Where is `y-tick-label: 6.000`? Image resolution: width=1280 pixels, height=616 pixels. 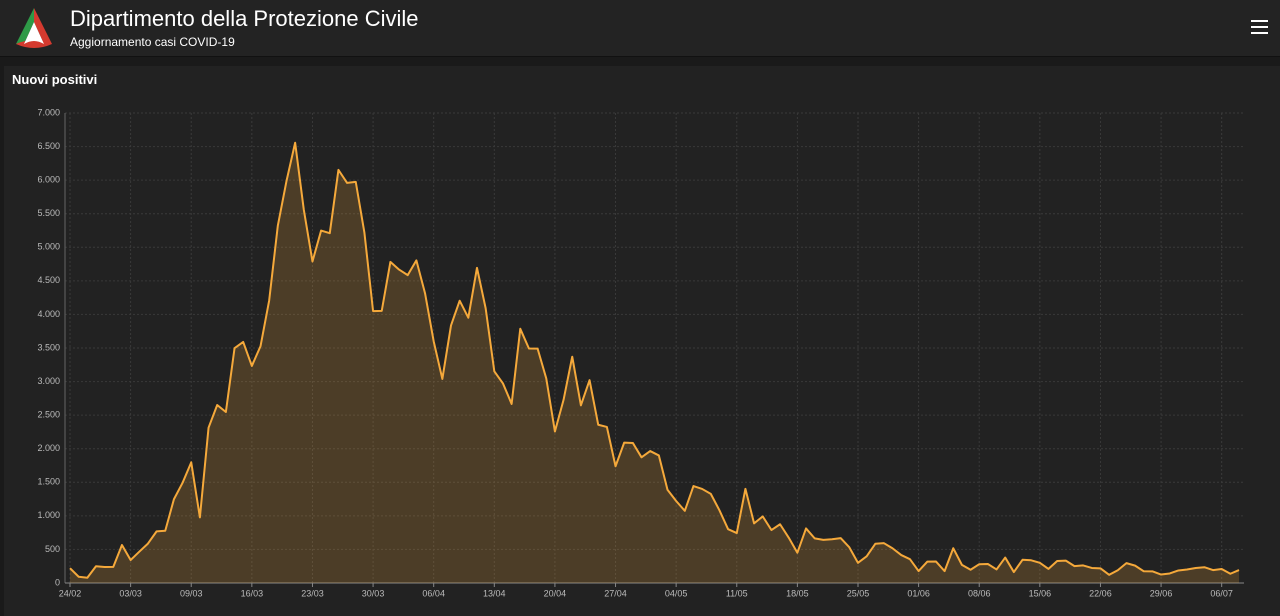
y-tick-label: 6.000 is located at coordinates (48, 180).